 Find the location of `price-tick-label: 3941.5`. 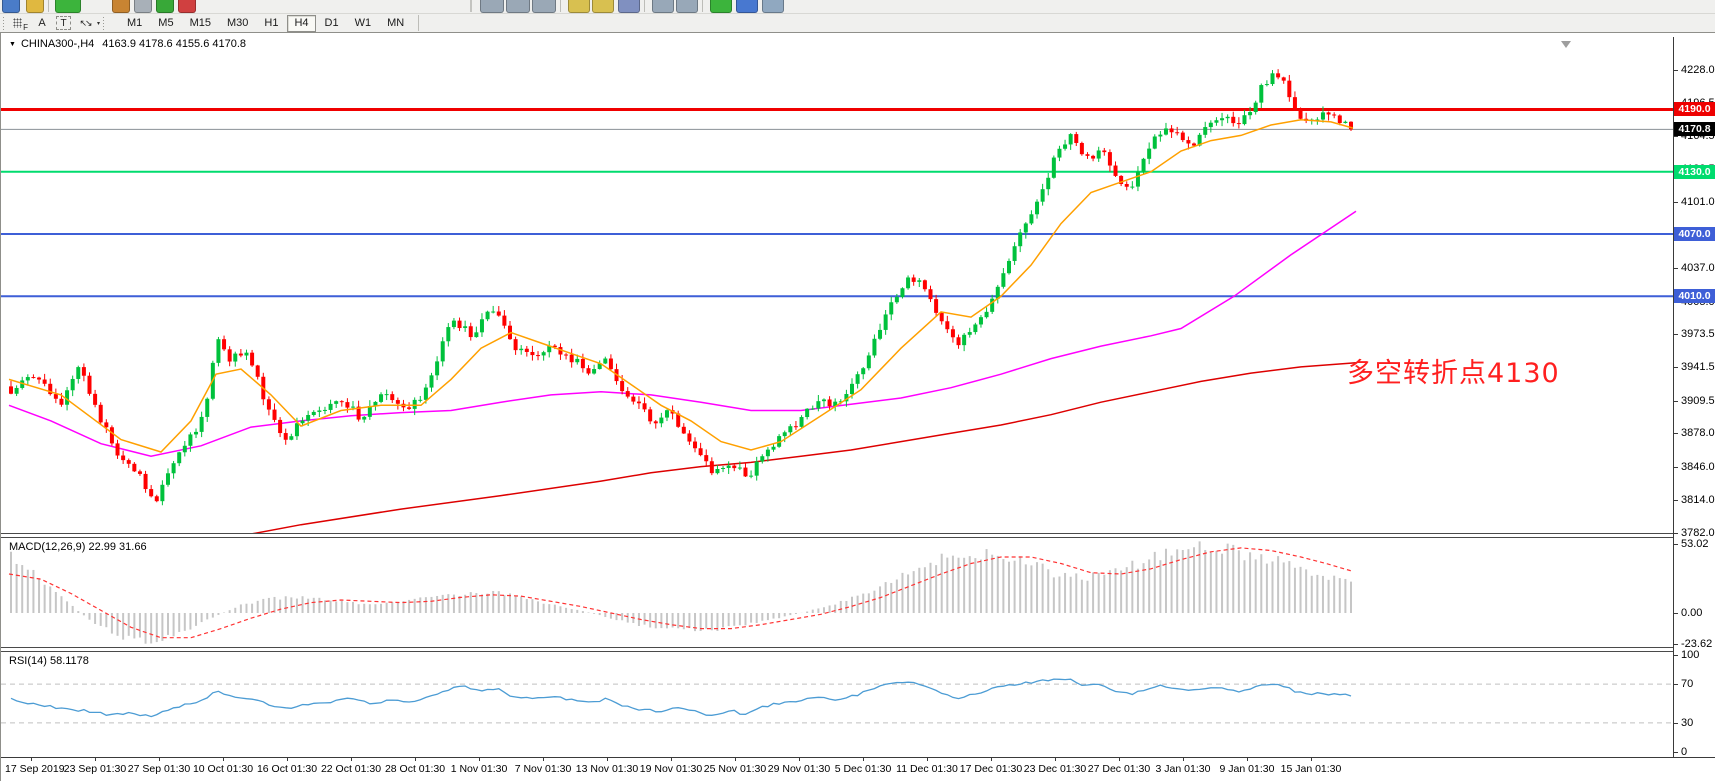

price-tick-label: 3941.5 is located at coordinates (1698, 367).